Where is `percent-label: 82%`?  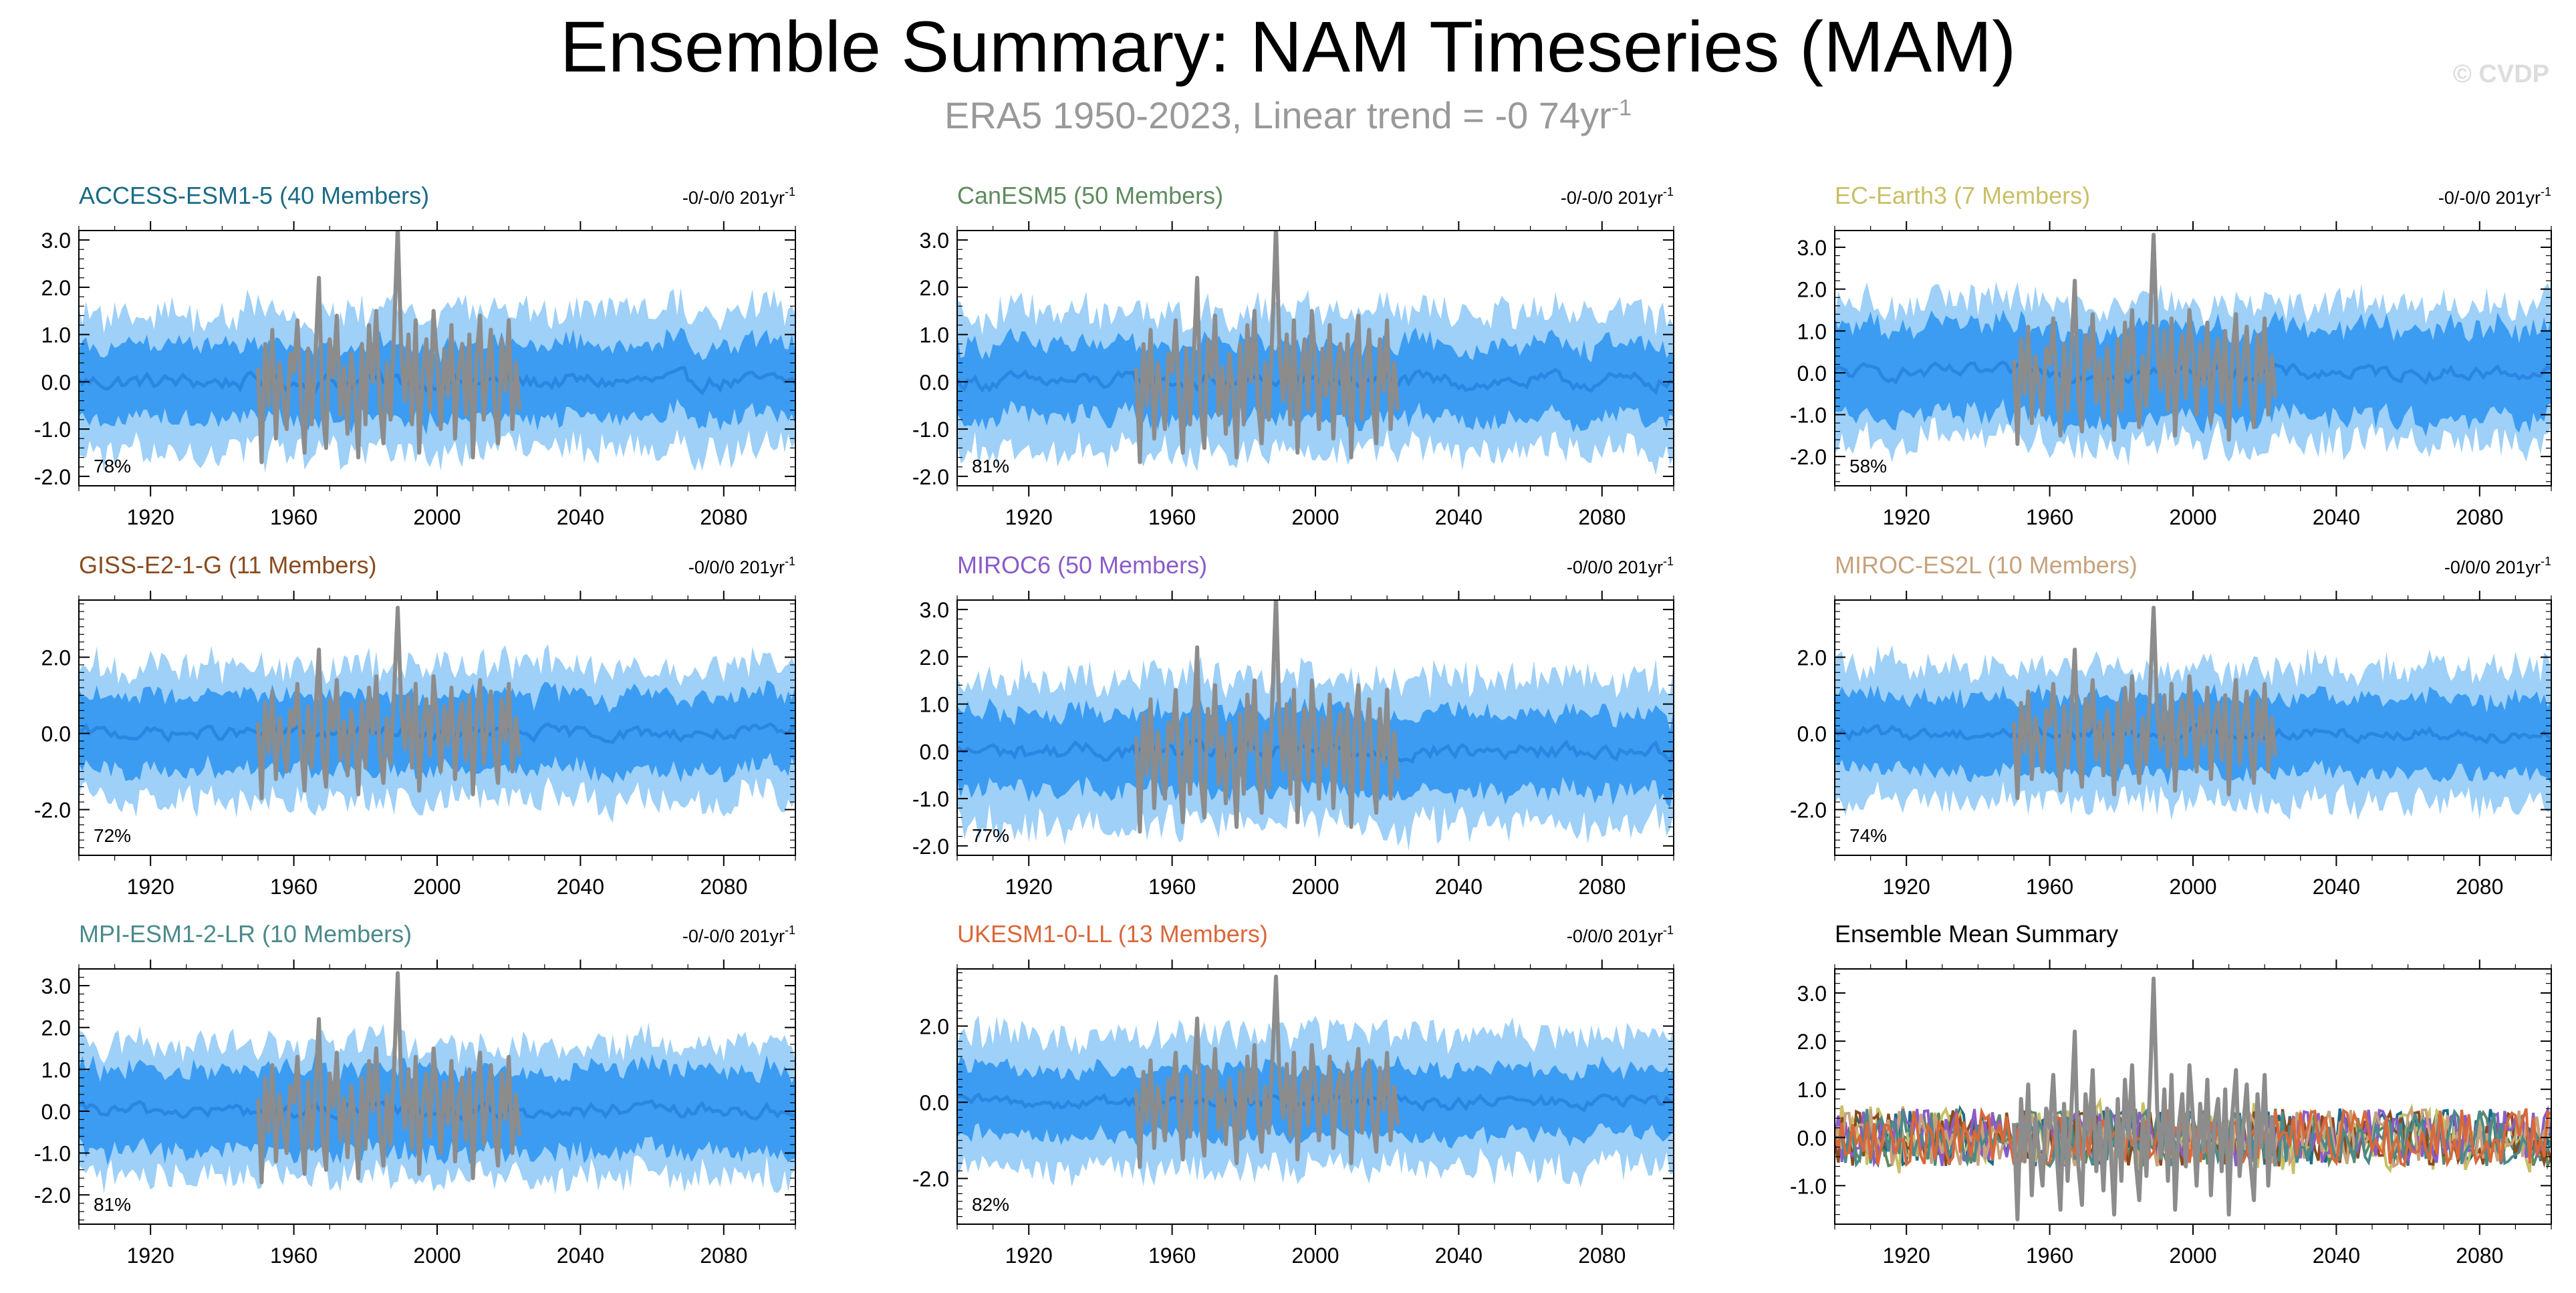
percent-label: 82% is located at coordinates (991, 1204).